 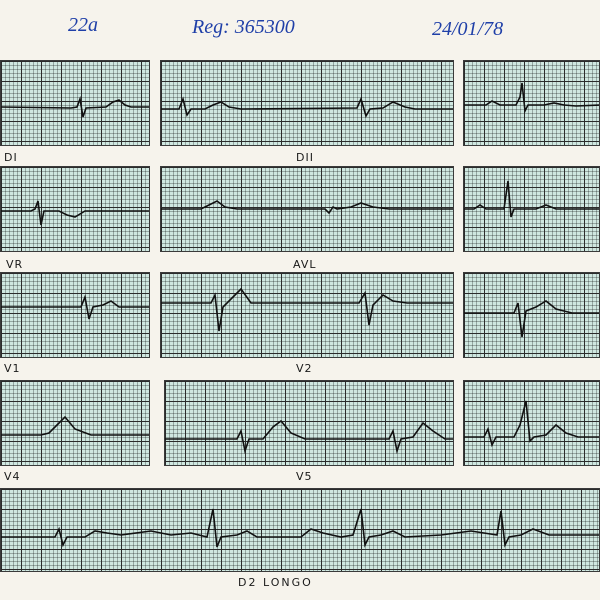 I want to click on lead-label-d1: DI, so click(x=11, y=157).